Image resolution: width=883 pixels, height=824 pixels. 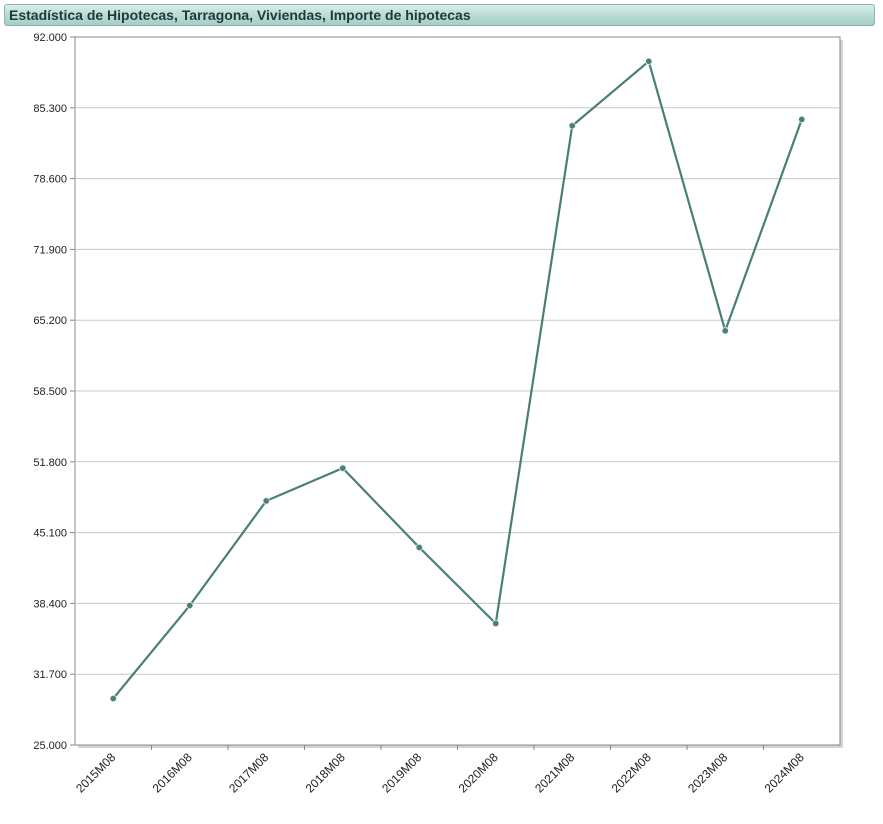 I want to click on y-tick-label: 51.800, so click(x=50, y=463).